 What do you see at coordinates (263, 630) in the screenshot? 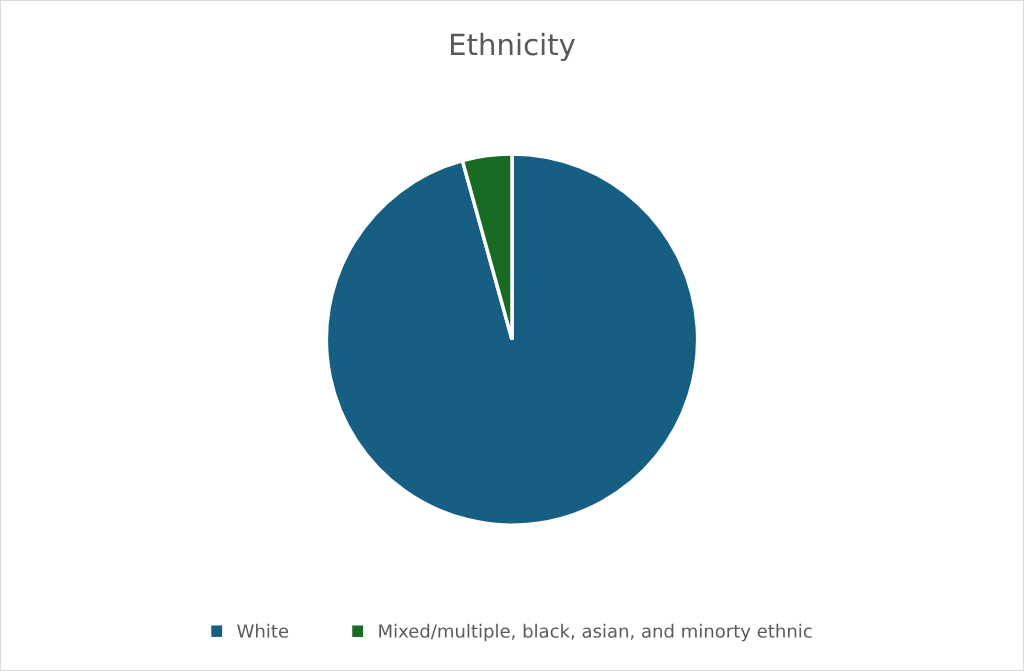
I see `legend-label: White` at bounding box center [263, 630].